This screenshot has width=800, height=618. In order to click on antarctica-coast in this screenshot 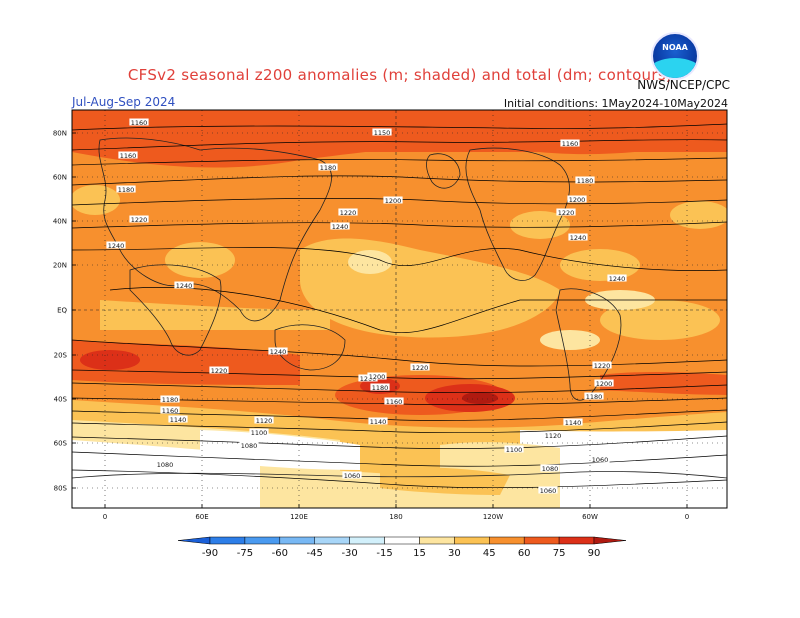, I will do `click(399, 475)`.